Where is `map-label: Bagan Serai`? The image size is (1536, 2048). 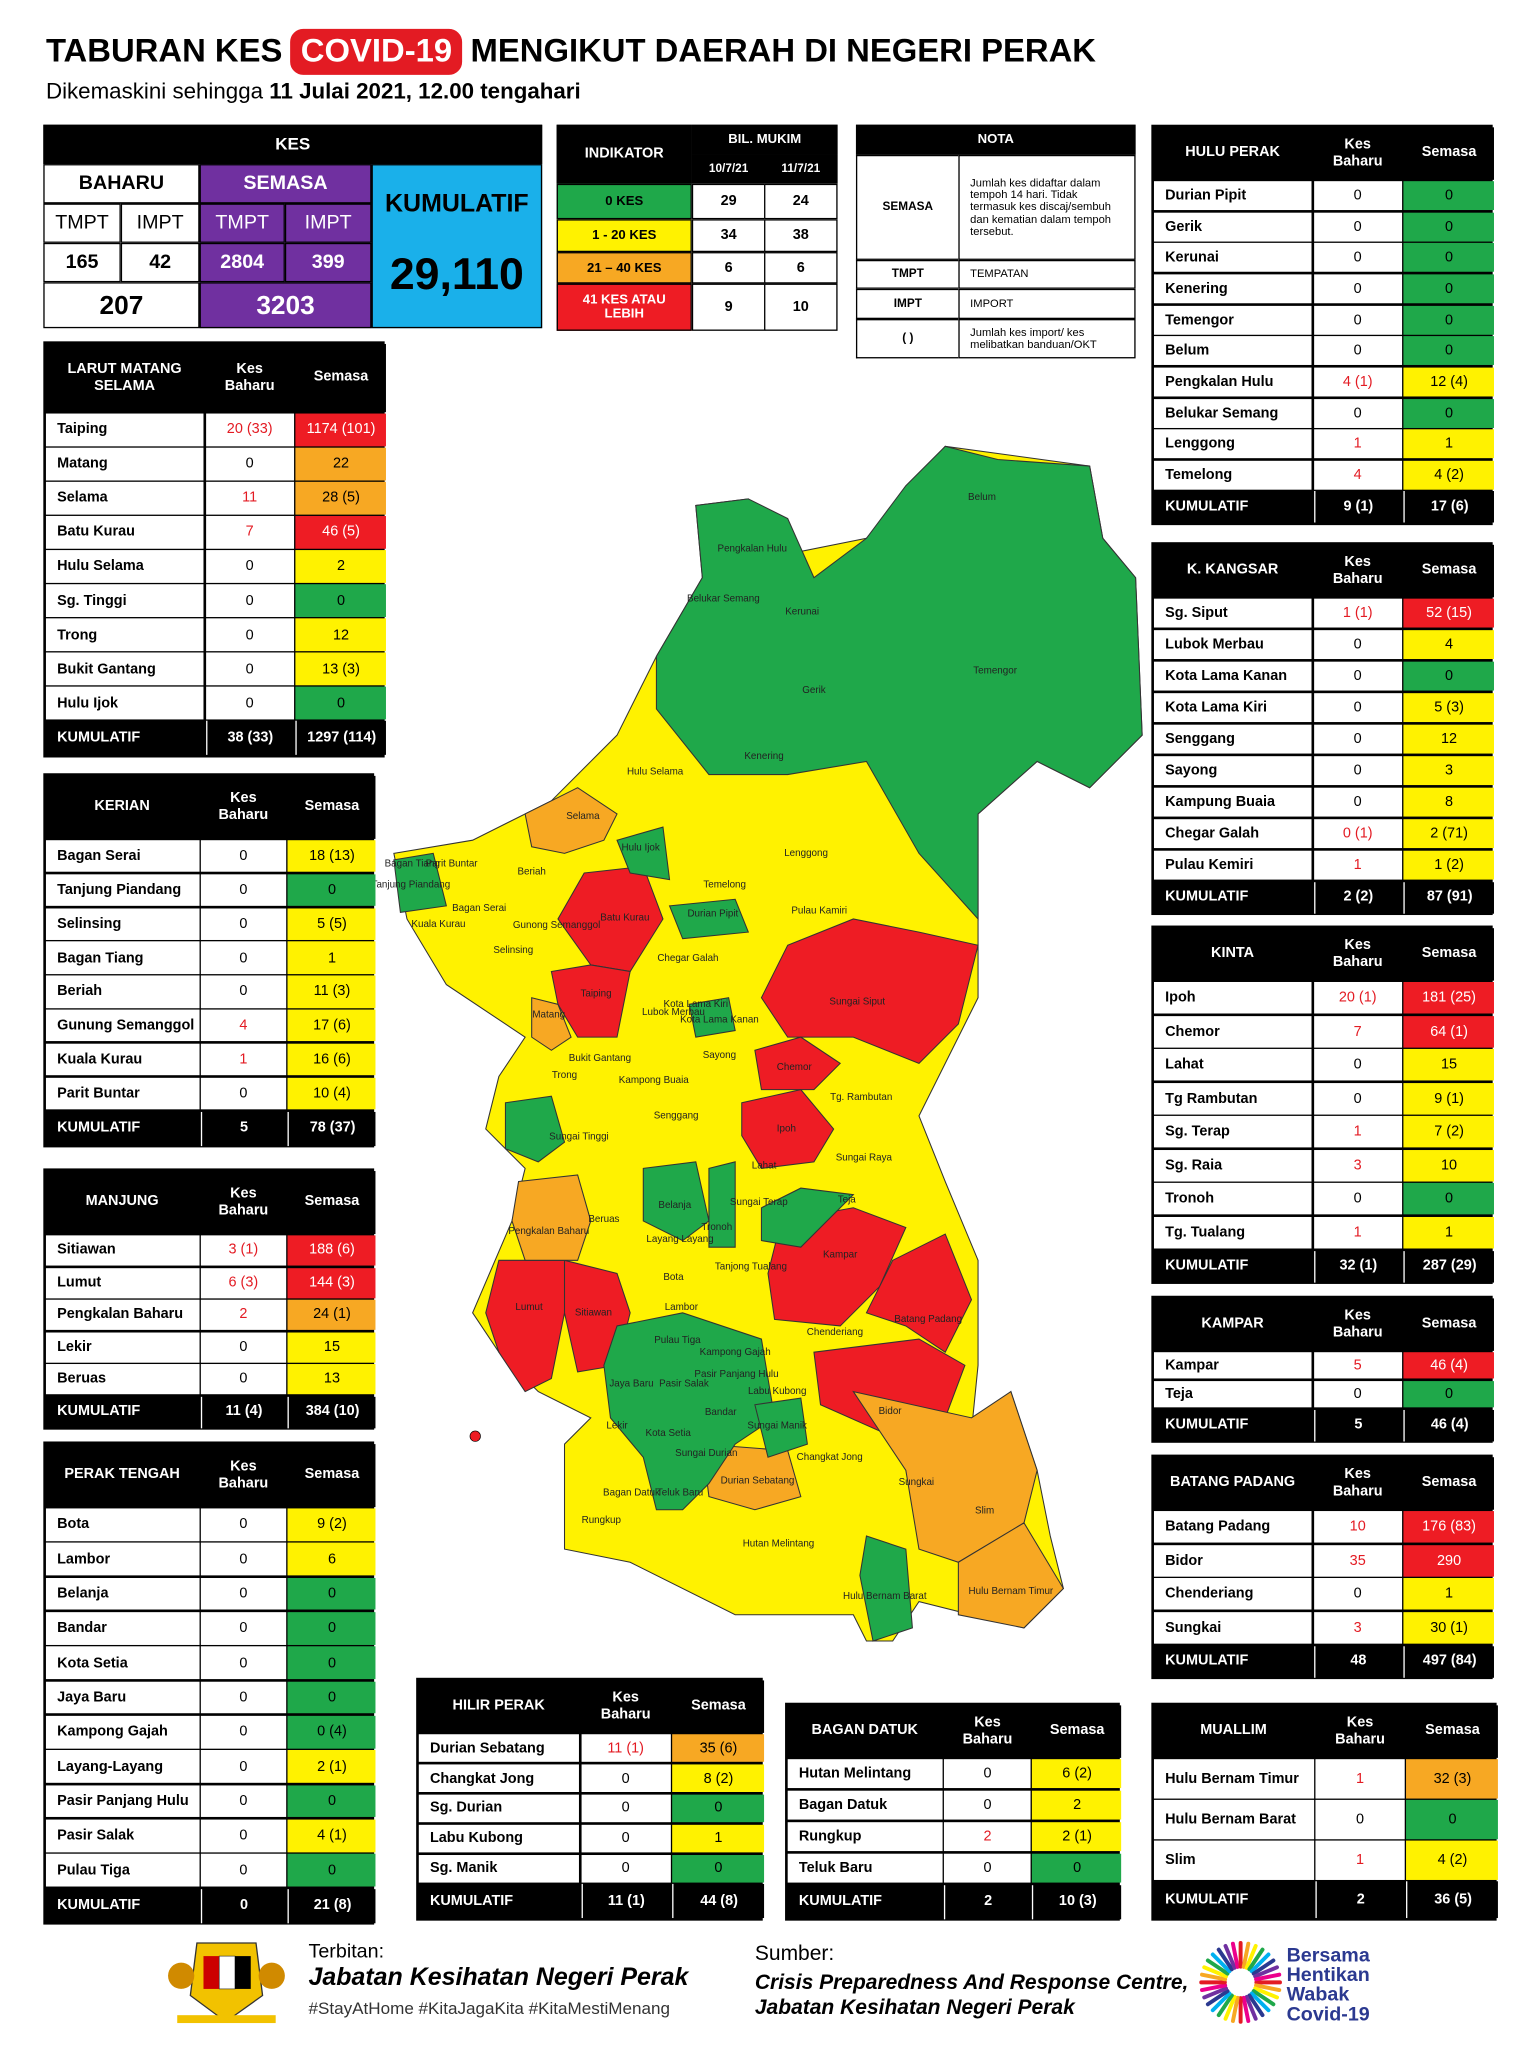
map-label: Bagan Serai is located at coordinates (479, 908).